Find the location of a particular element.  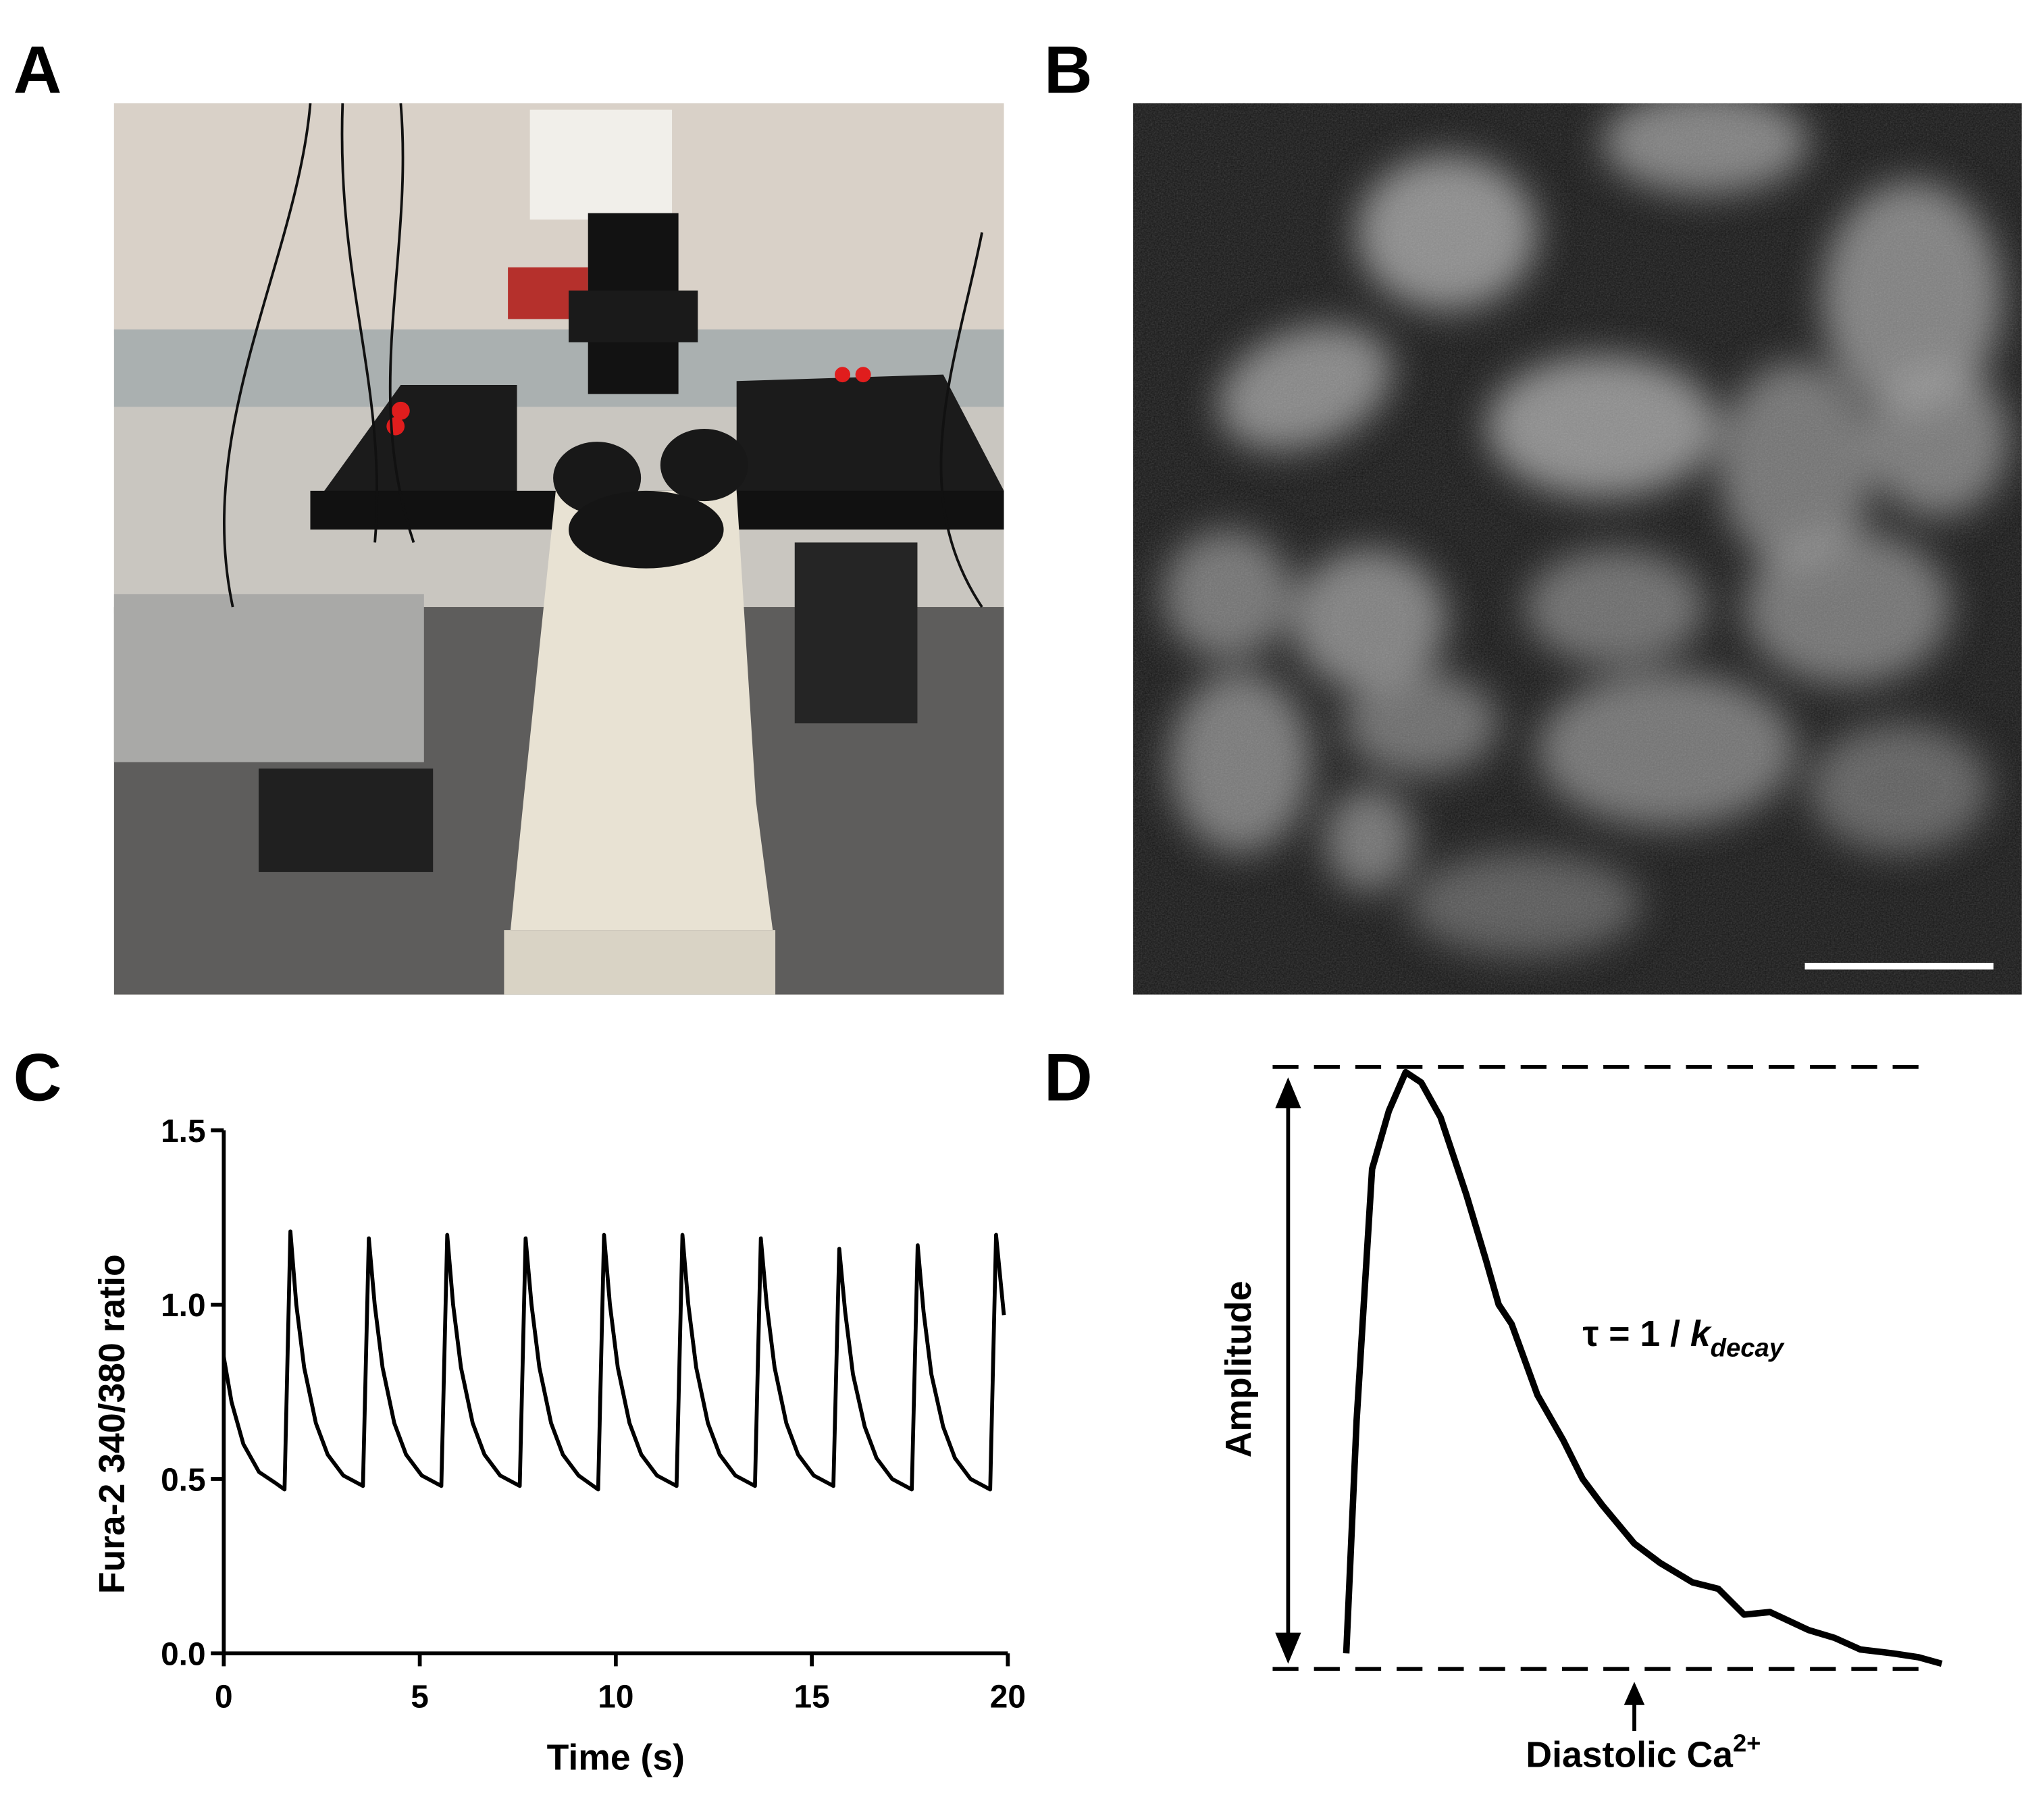

x-tick-label: 0 is located at coordinates (224, 1698).